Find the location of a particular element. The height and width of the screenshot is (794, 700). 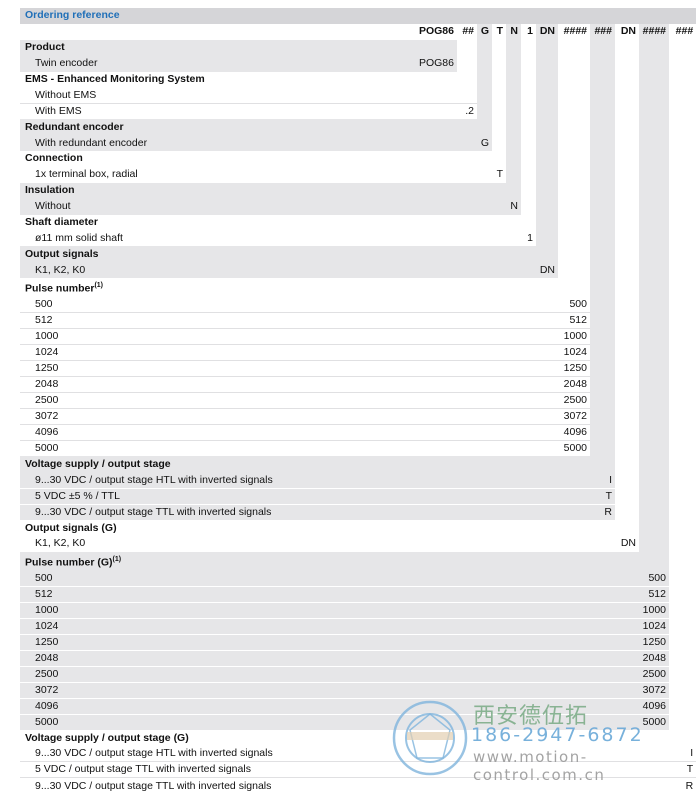

section-heading-text: Redundant encoder is located at coordinates (74, 126).